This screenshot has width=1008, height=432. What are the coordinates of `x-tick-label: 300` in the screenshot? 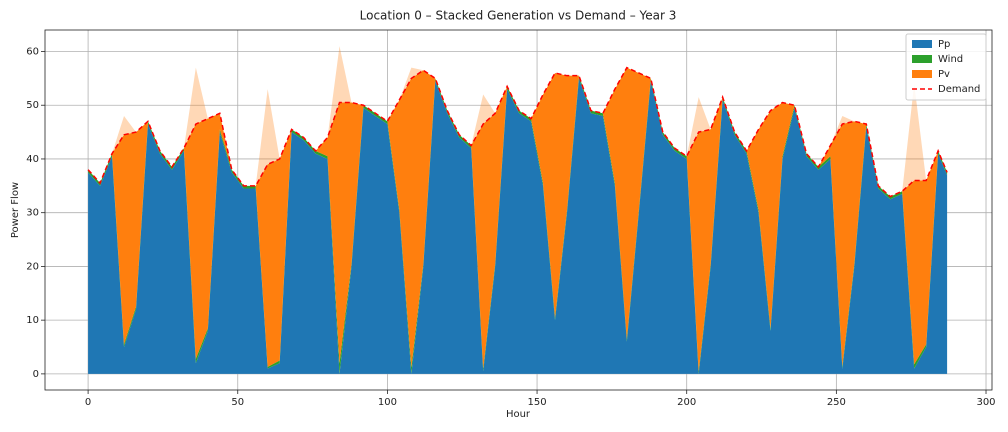 It's located at (985, 402).